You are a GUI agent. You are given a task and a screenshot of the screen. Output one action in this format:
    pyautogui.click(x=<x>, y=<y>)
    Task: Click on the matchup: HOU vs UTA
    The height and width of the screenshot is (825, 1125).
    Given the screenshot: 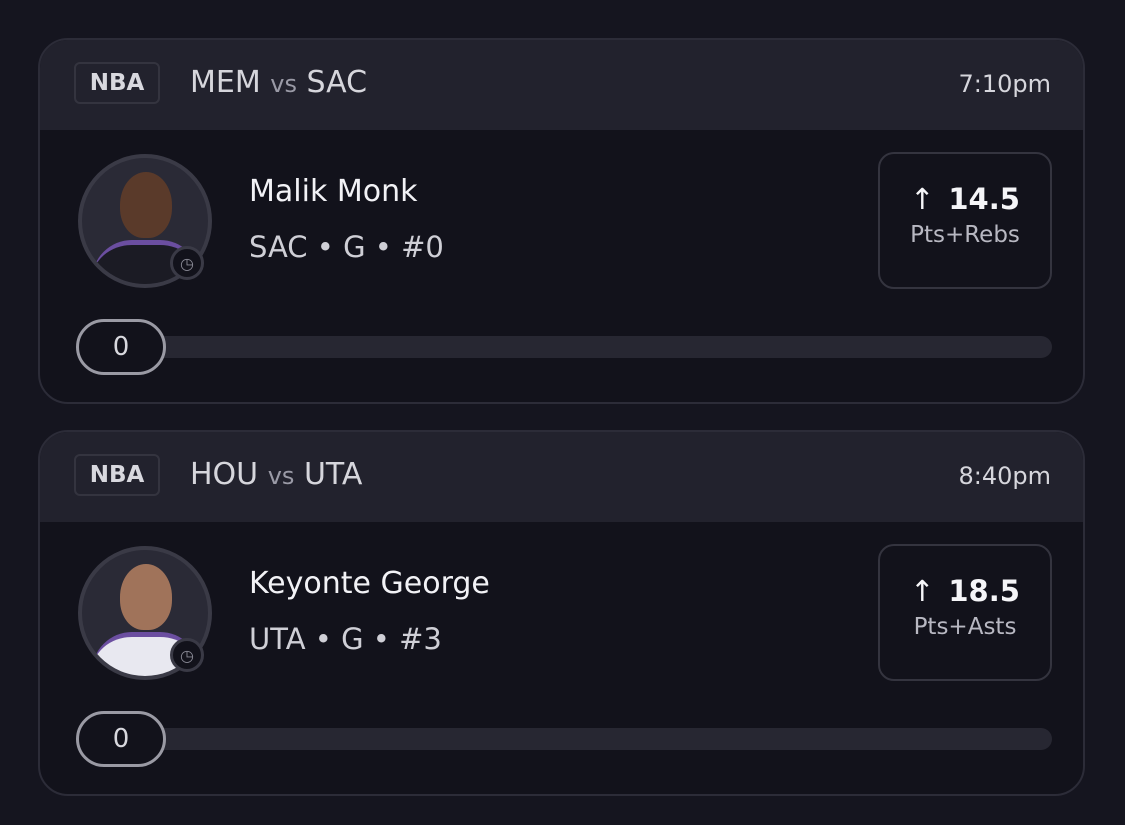 What is the action you would take?
    pyautogui.click(x=276, y=474)
    